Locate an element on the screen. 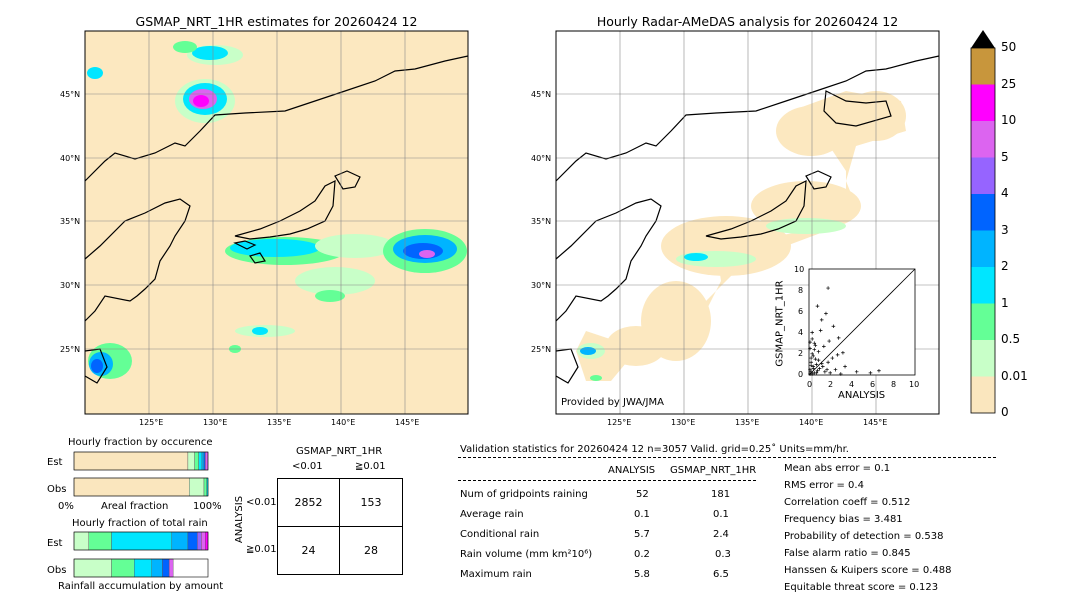  colorbar-label: 4 is located at coordinates (1005, 193).